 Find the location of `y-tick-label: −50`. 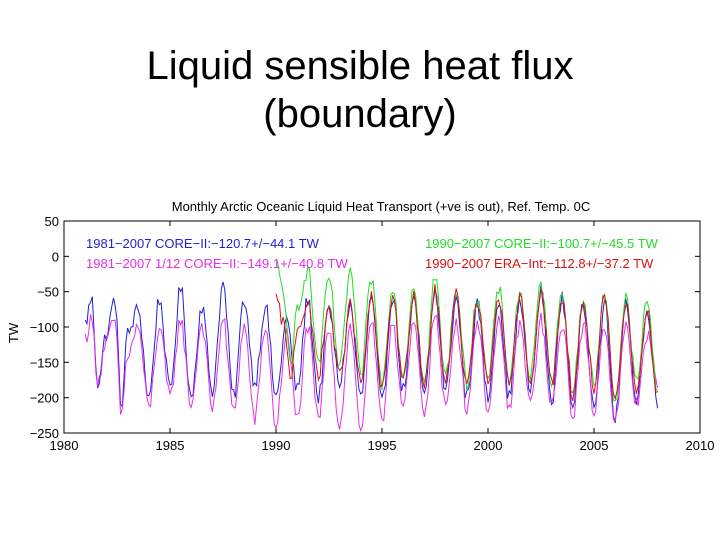

y-tick-label: −50 is located at coordinates (48, 292).